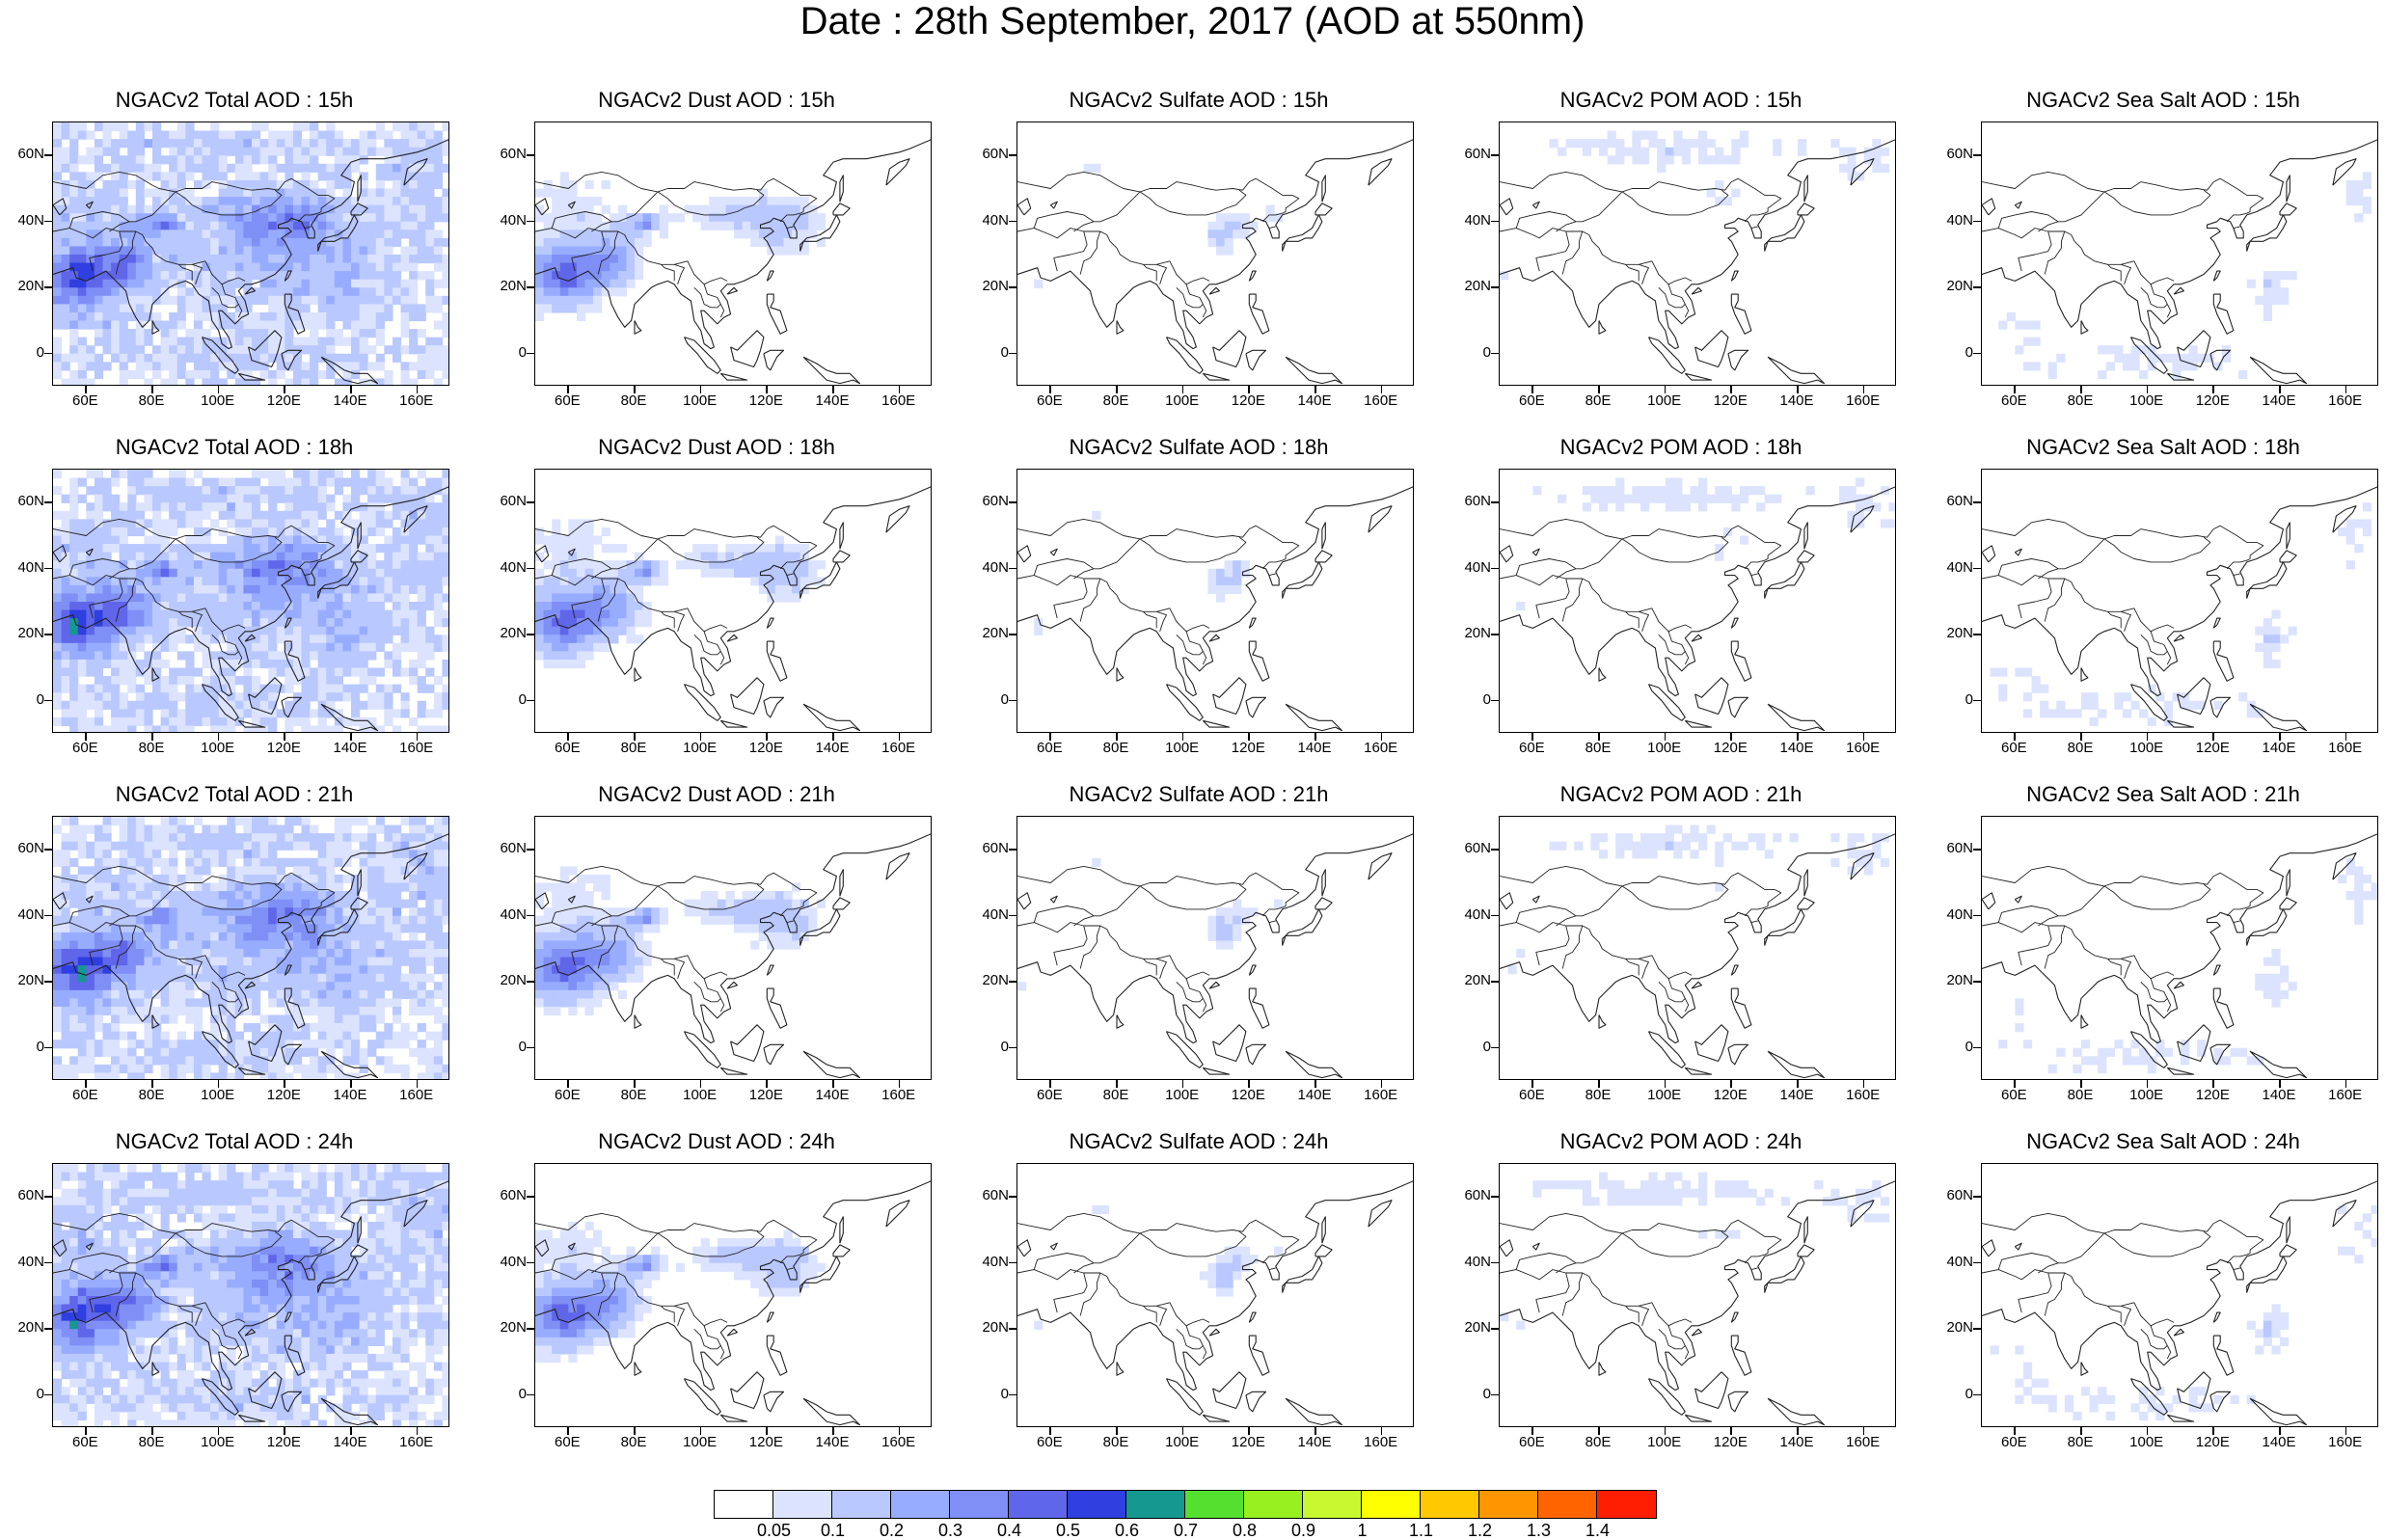 The height and width of the screenshot is (1540, 2385). I want to click on panel-title: NGACv2 Dust AOD : 15h, so click(717, 100).